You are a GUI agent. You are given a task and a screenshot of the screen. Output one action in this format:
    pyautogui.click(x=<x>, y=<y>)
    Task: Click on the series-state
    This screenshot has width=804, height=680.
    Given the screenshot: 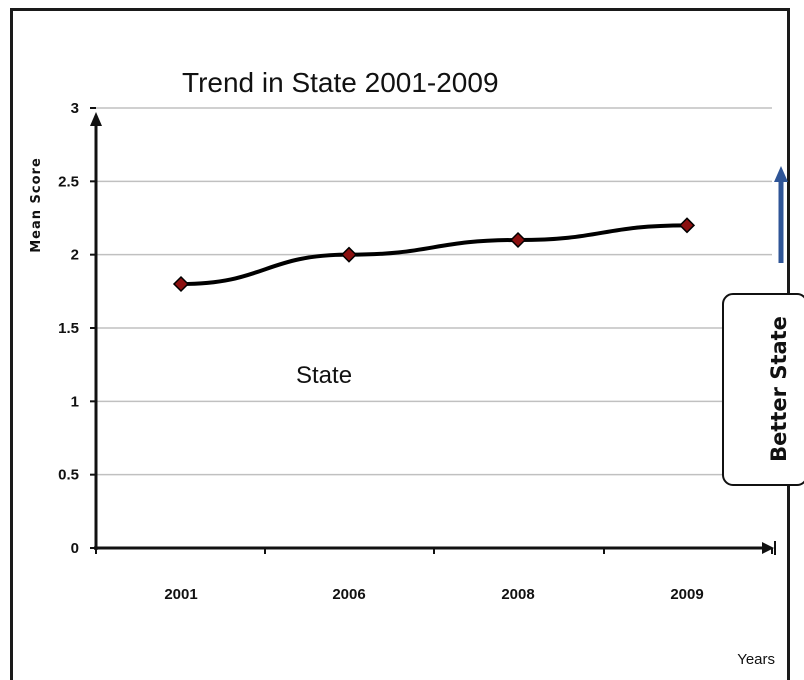 What is the action you would take?
    pyautogui.click(x=434, y=255)
    